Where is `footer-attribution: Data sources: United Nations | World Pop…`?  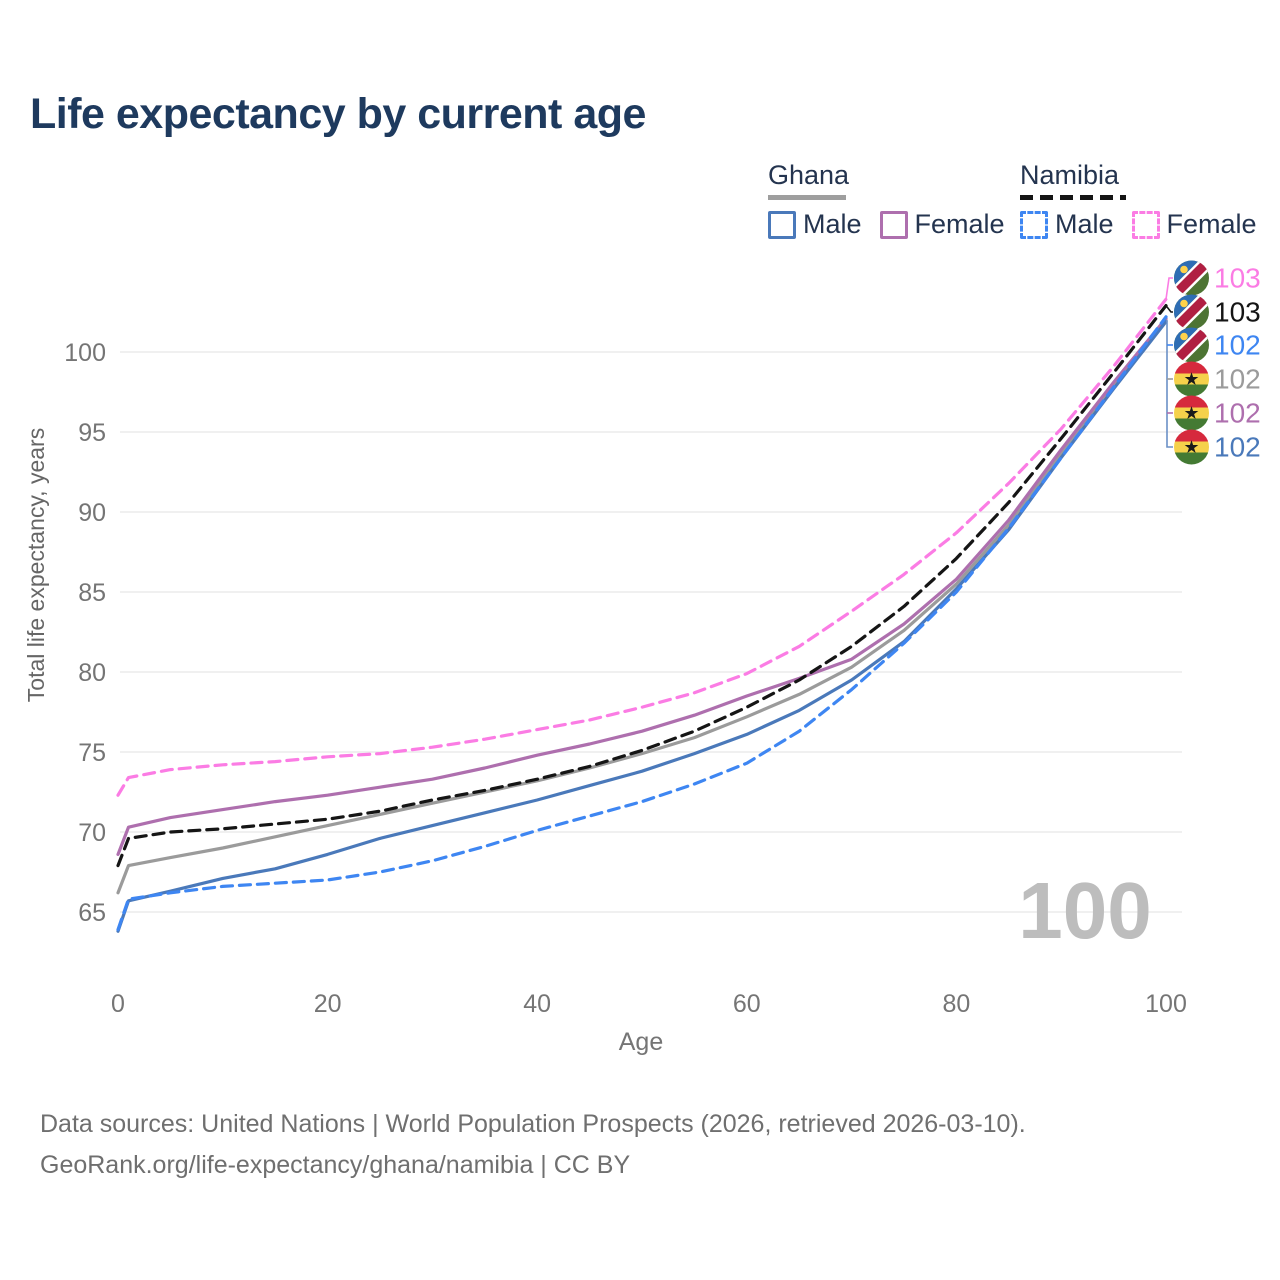 footer-attribution: Data sources: United Nations | World Pop… is located at coordinates (533, 1145).